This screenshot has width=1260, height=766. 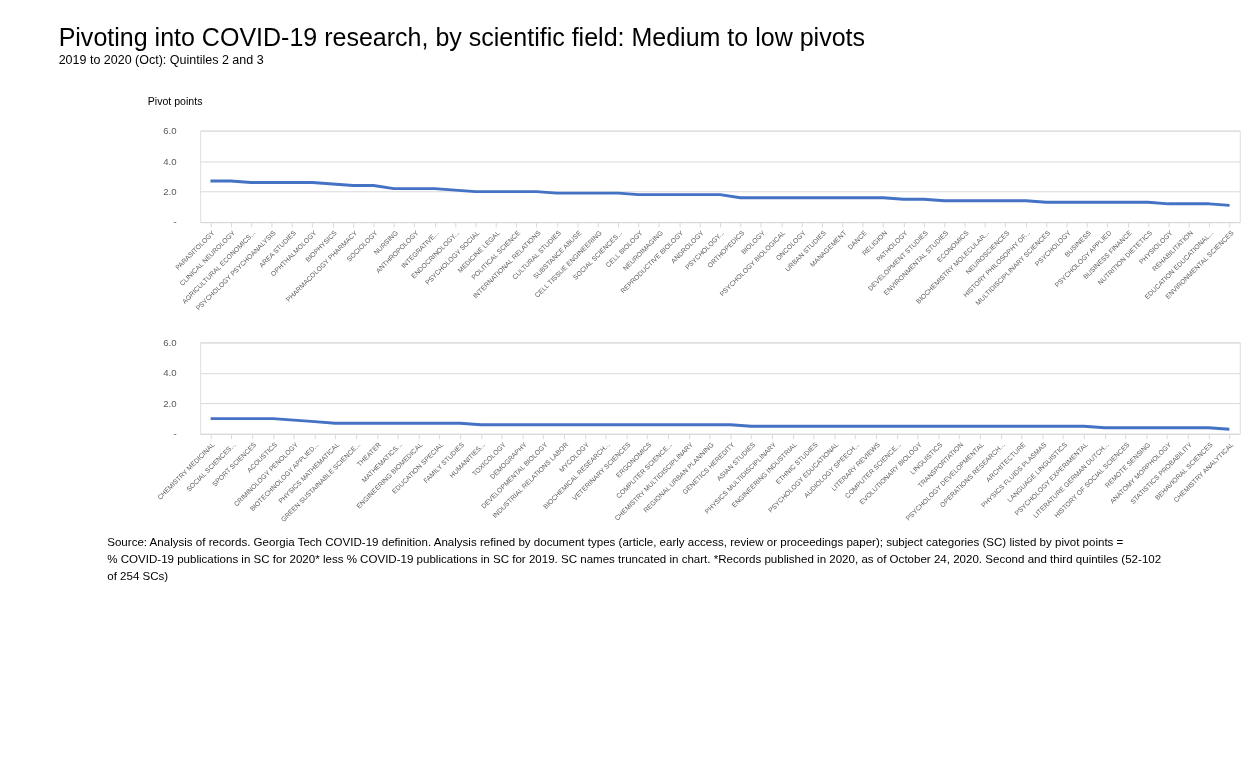 I want to click on chart-title: Pivoting into COVID-19 research, by scientific field: Medium to low pivots, so click(x=462, y=37).